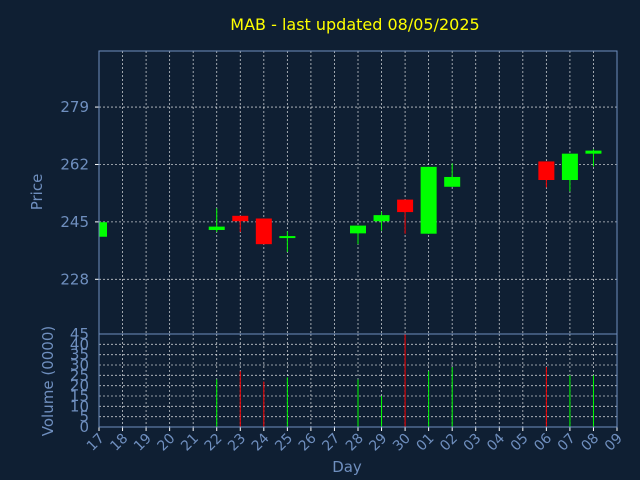 The height and width of the screenshot is (480, 640). What do you see at coordinates (543, 442) in the screenshot?
I see `day-tick-label: 06` at bounding box center [543, 442].